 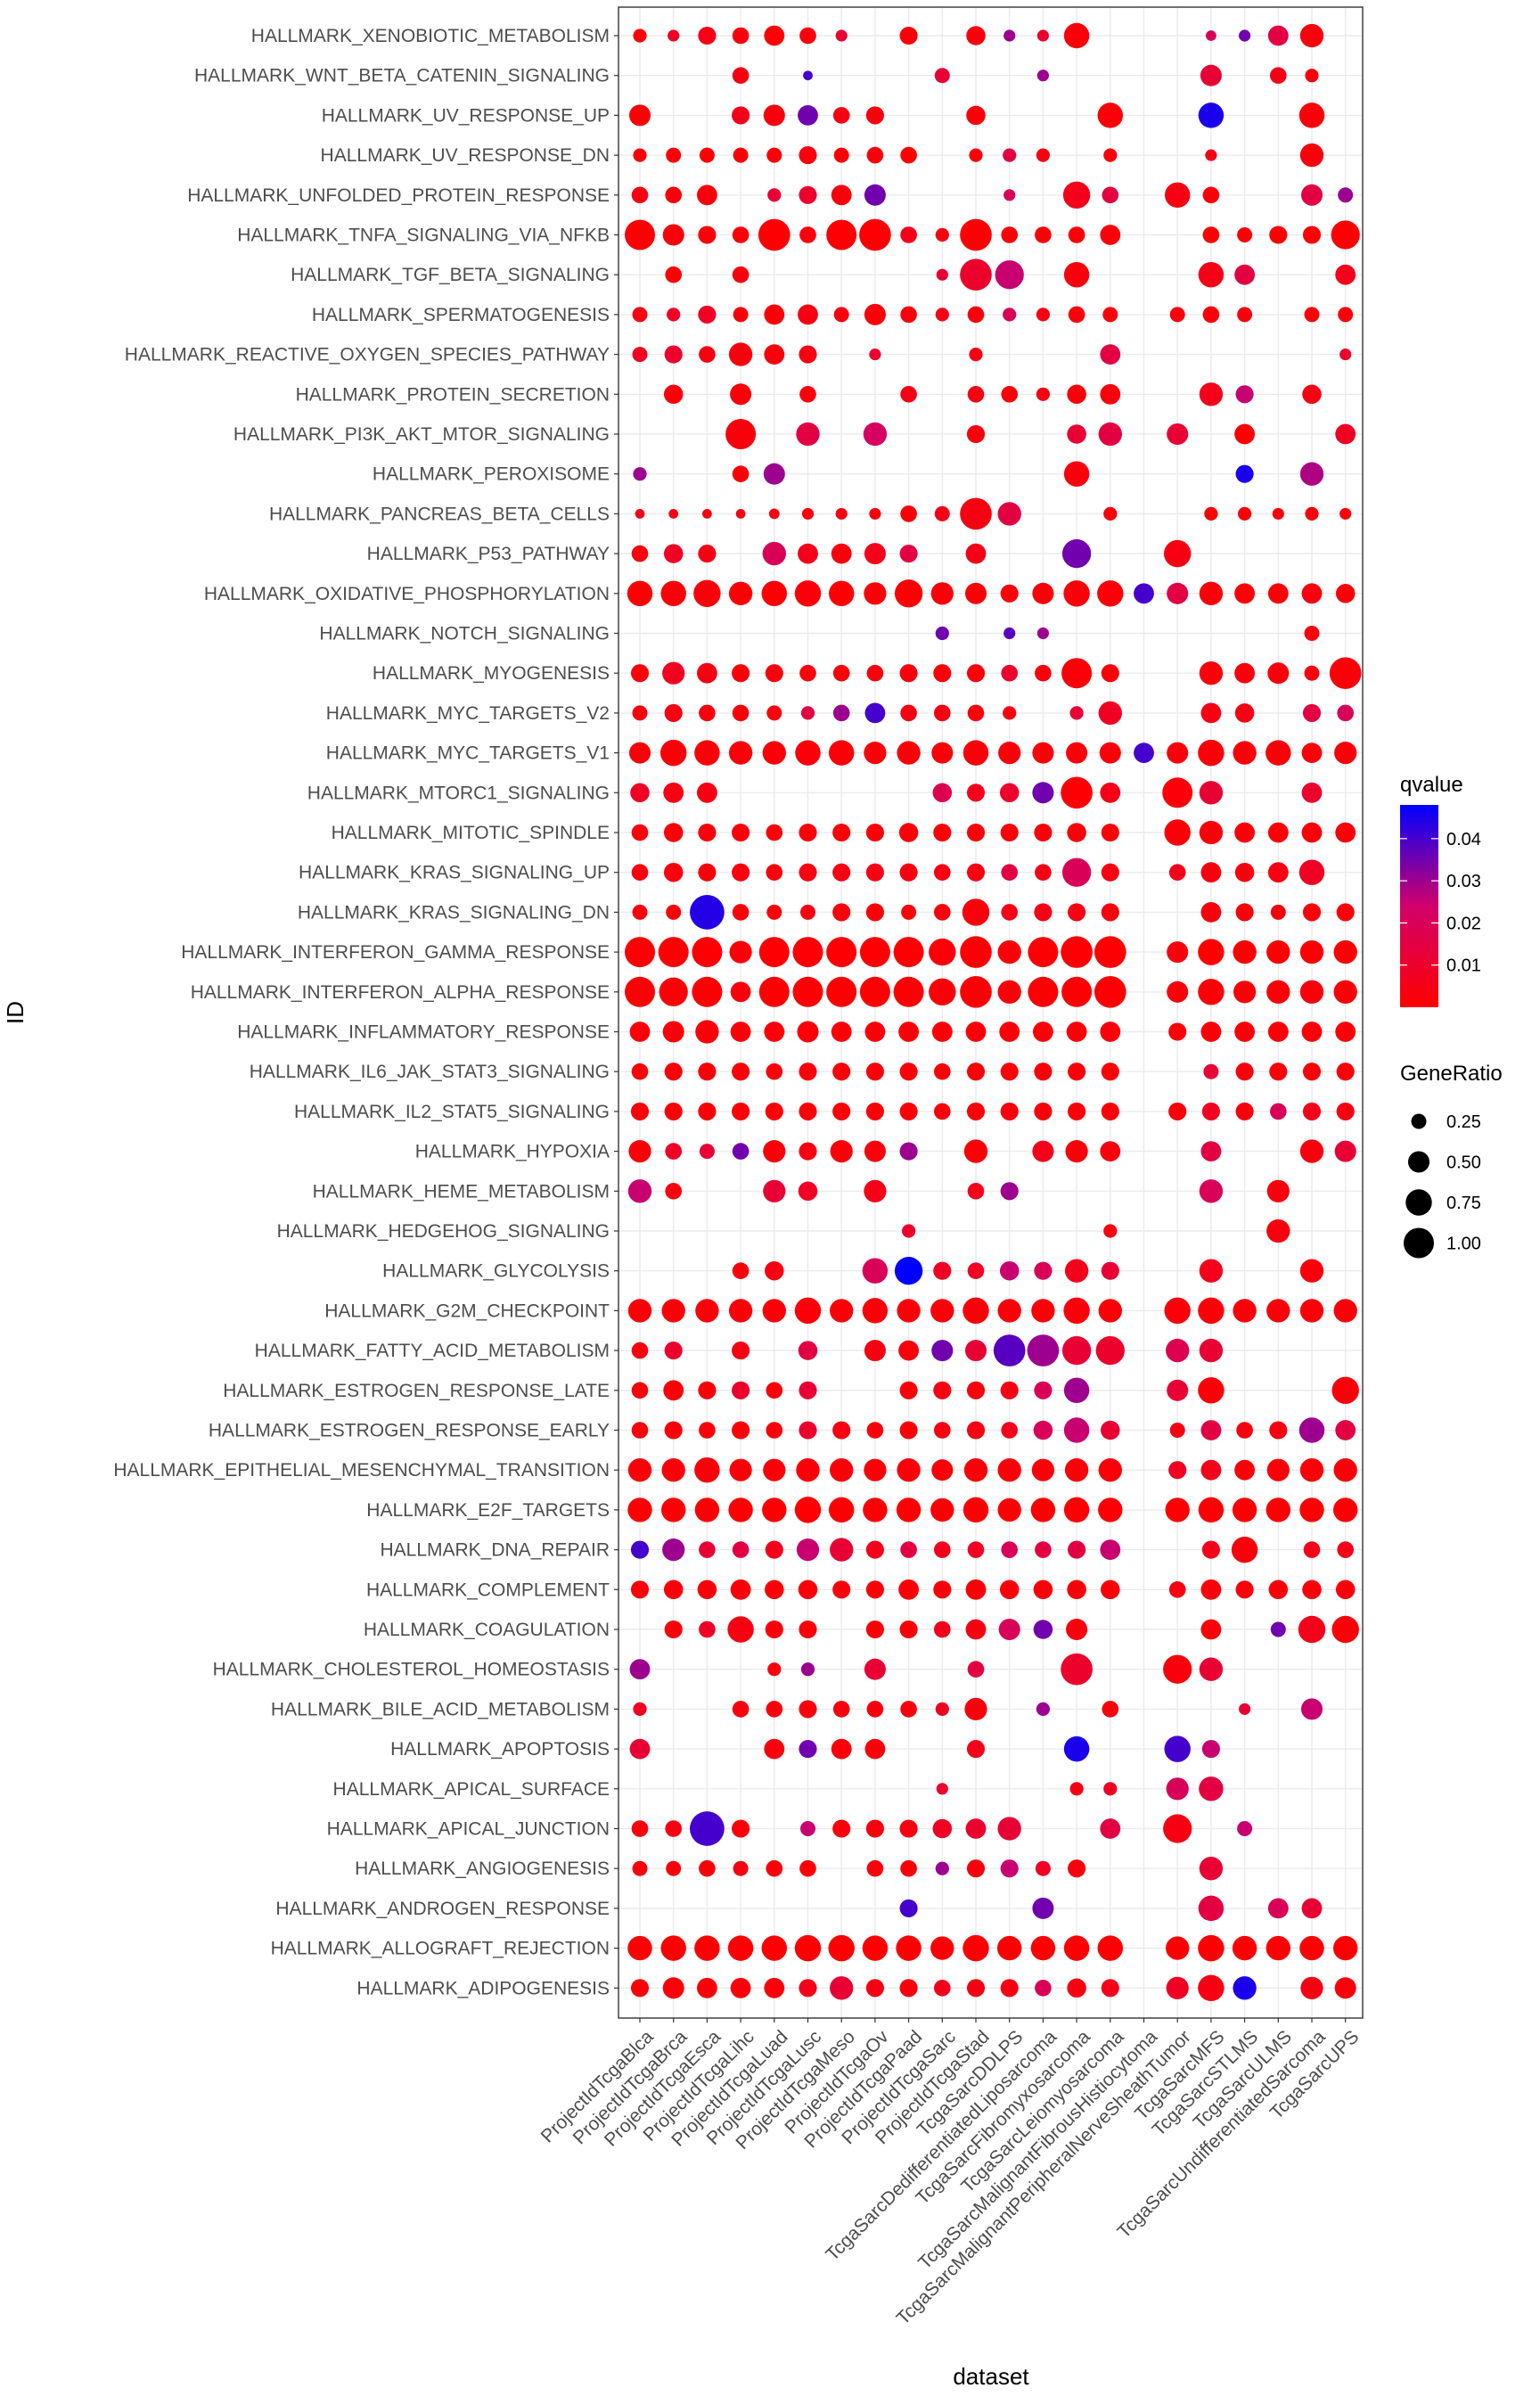 What do you see at coordinates (407, 594) in the screenshot?
I see `y-tick-label: HALLMARK_OXIDATIVE_PHOSPHORYLATION` at bounding box center [407, 594].